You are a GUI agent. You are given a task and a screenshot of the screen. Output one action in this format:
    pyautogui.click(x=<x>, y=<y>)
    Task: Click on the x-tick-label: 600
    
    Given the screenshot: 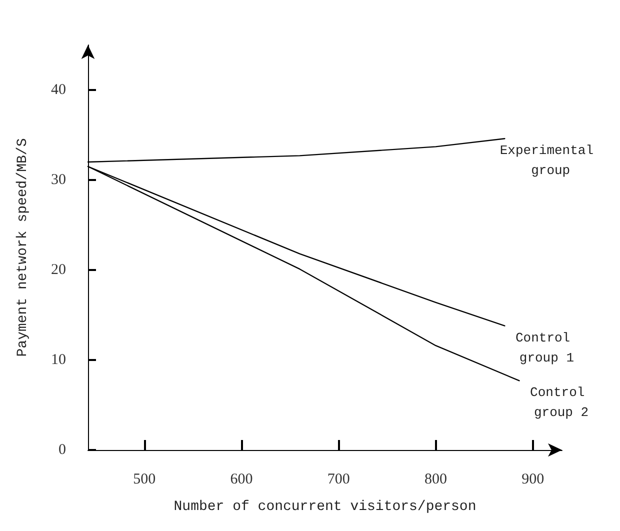 What is the action you would take?
    pyautogui.click(x=241, y=480)
    